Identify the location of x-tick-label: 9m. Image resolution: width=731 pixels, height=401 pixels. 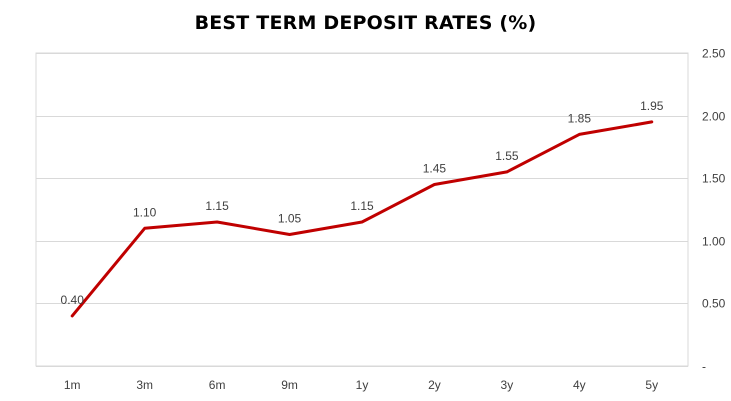
(289, 385).